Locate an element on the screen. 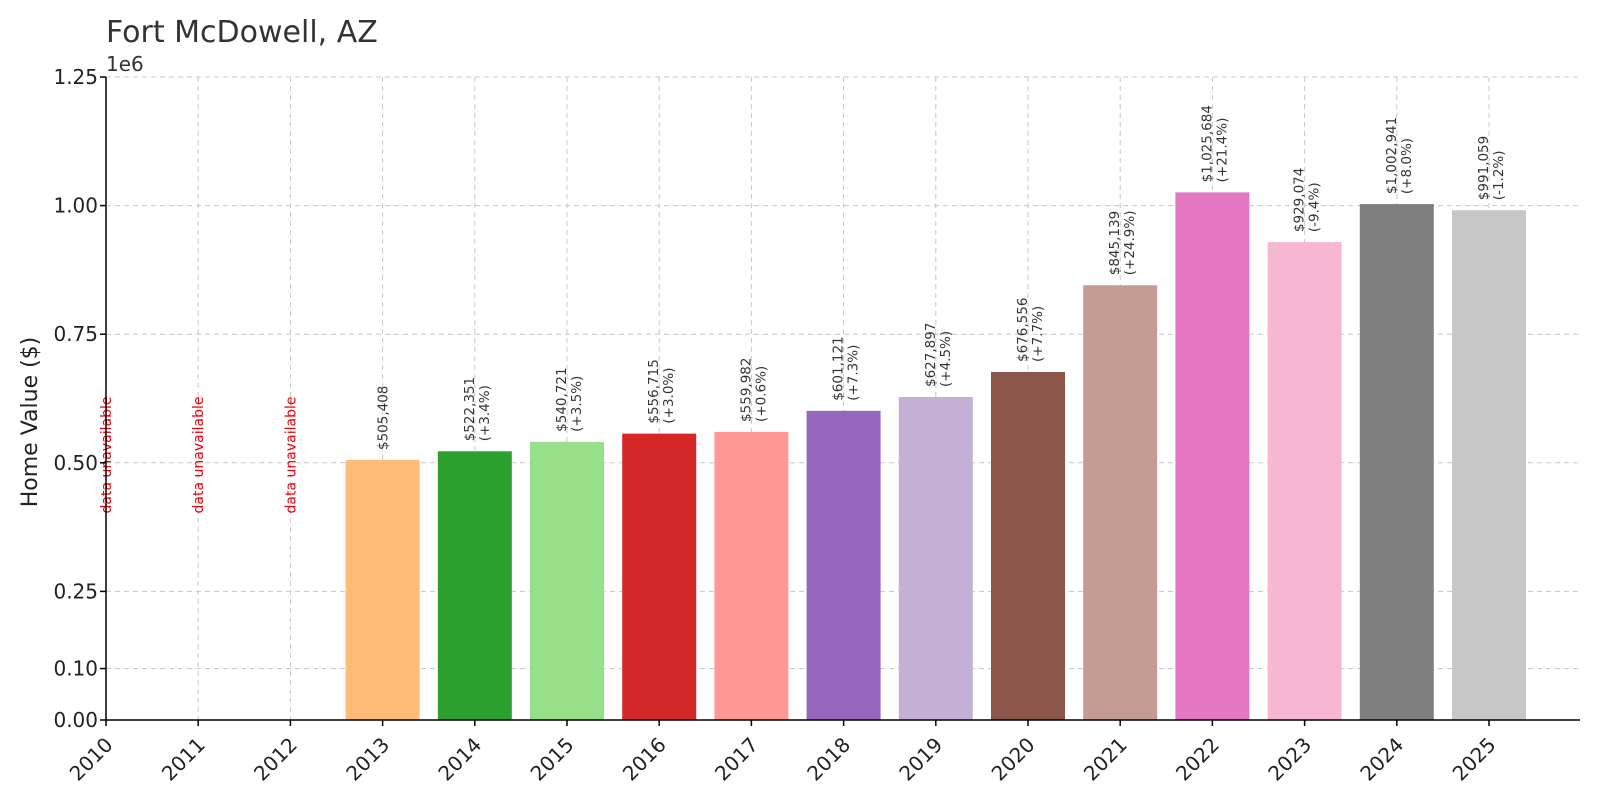 The height and width of the screenshot is (800, 1600). value-label-2017: $559,982(+0.6%) is located at coordinates (753, 390).